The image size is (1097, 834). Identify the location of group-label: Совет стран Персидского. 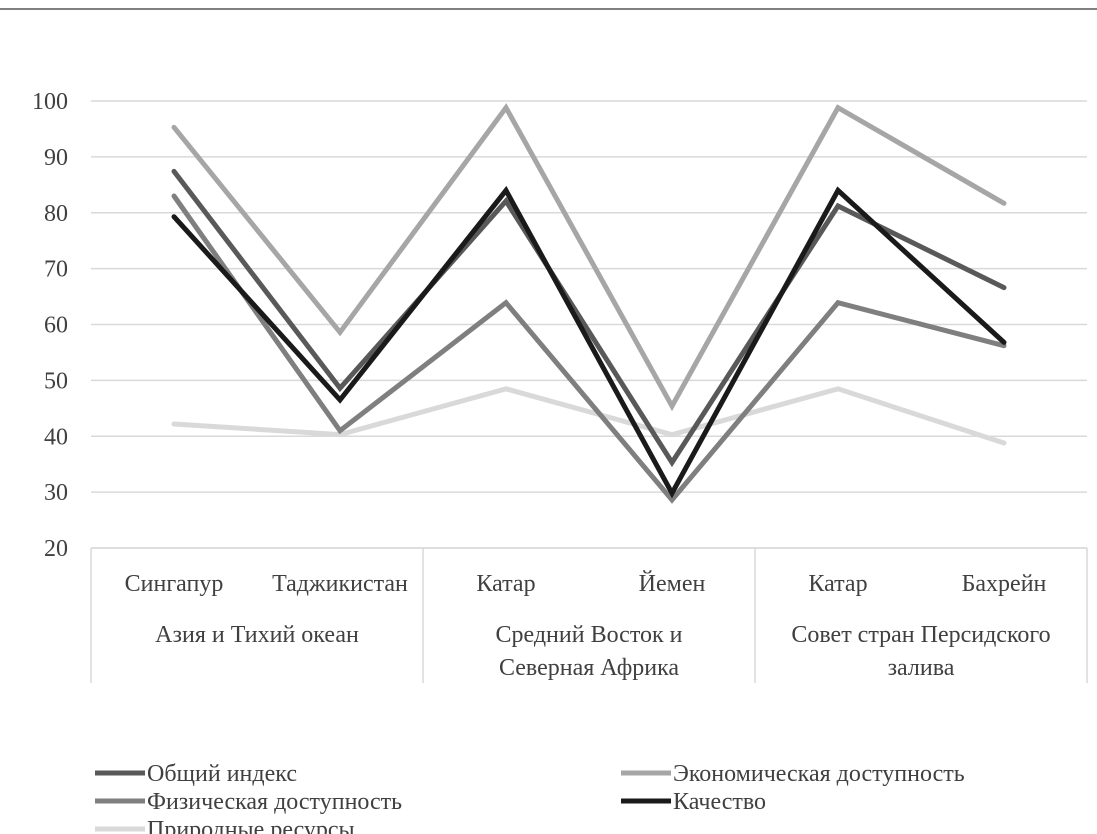
(920, 635).